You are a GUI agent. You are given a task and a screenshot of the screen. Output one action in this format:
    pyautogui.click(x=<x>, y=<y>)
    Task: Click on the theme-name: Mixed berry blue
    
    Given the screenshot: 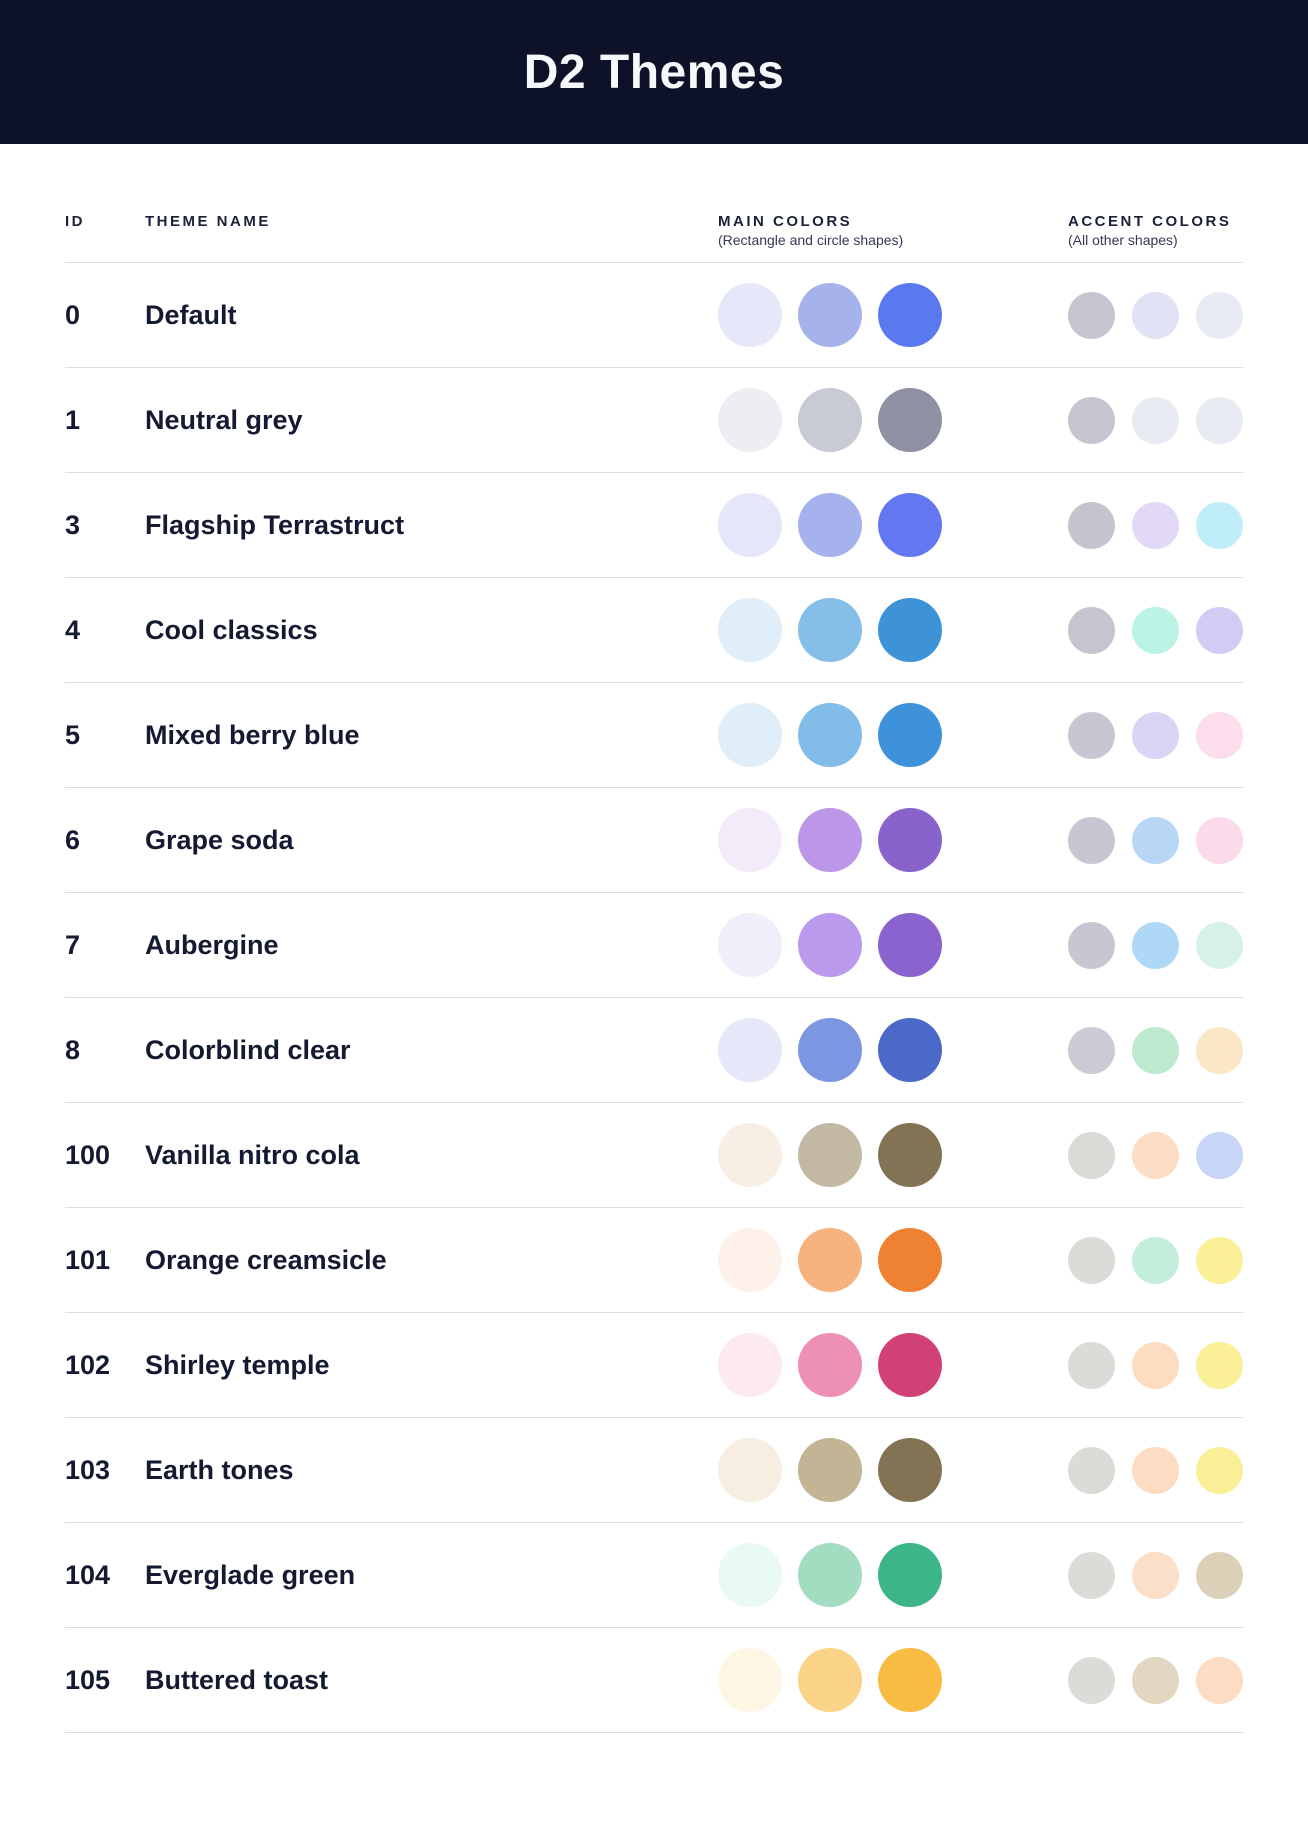 What is the action you would take?
    pyautogui.click(x=252, y=734)
    